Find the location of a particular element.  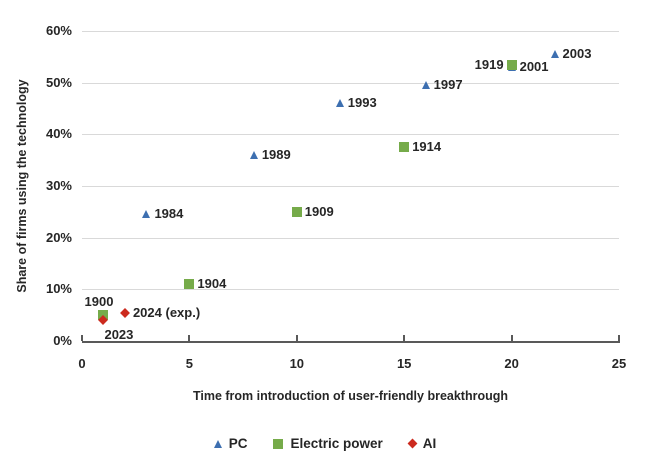

point-marker-1997 is located at coordinates (425, 85).